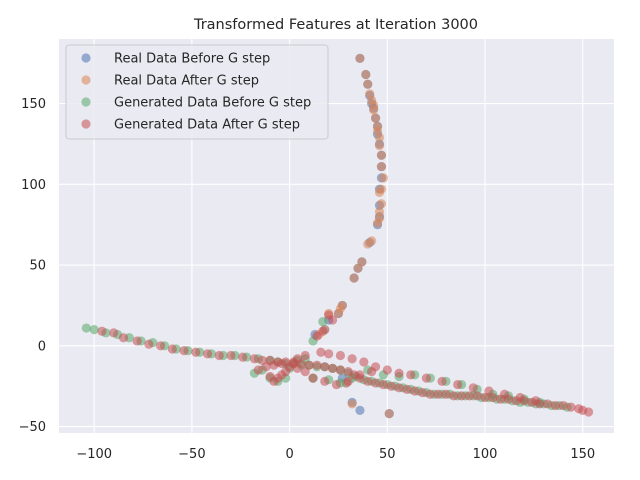 The image size is (640, 480). I want to click on y-tick-label: 100, so click(33, 185).